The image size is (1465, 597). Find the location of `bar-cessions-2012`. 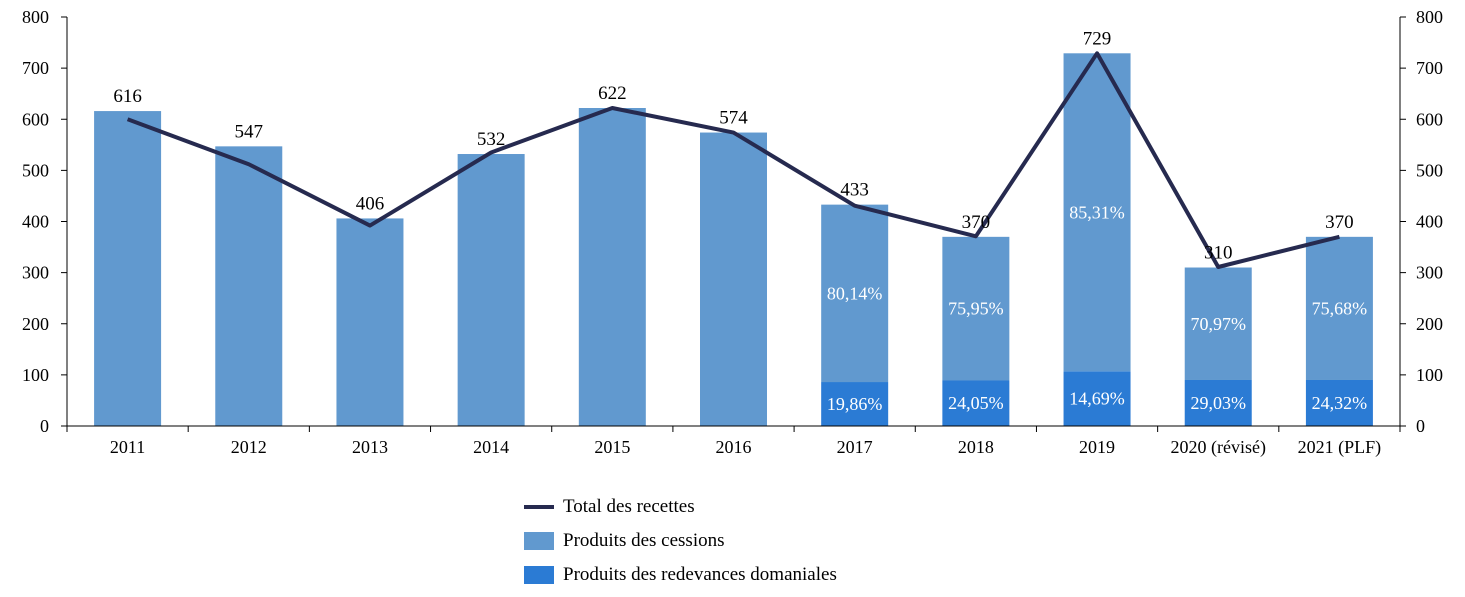

bar-cessions-2012 is located at coordinates (249, 286).